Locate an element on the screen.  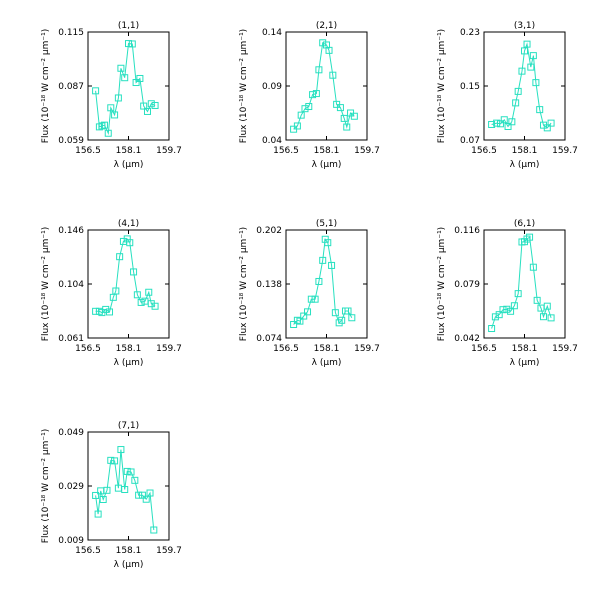
y-tick-label: 0.15 is located at coordinates (470, 87).